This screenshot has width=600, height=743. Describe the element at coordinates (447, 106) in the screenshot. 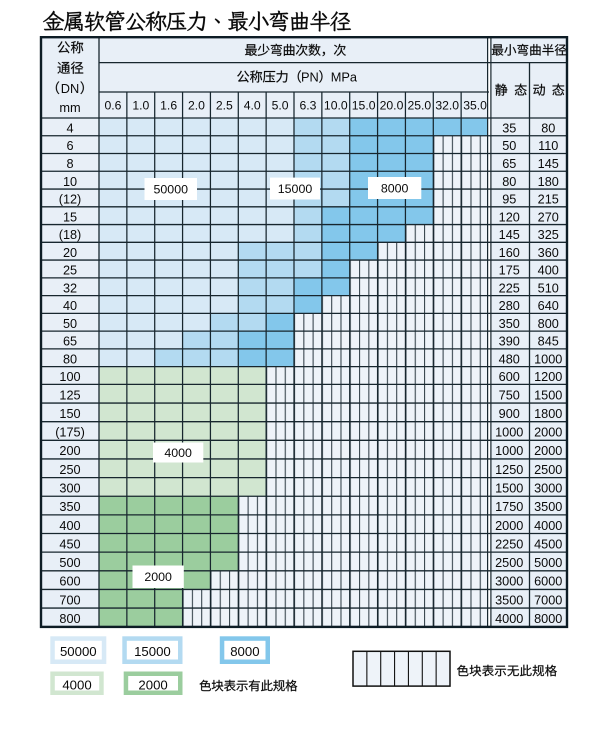

I see `svg-text: 32.0` at that location.